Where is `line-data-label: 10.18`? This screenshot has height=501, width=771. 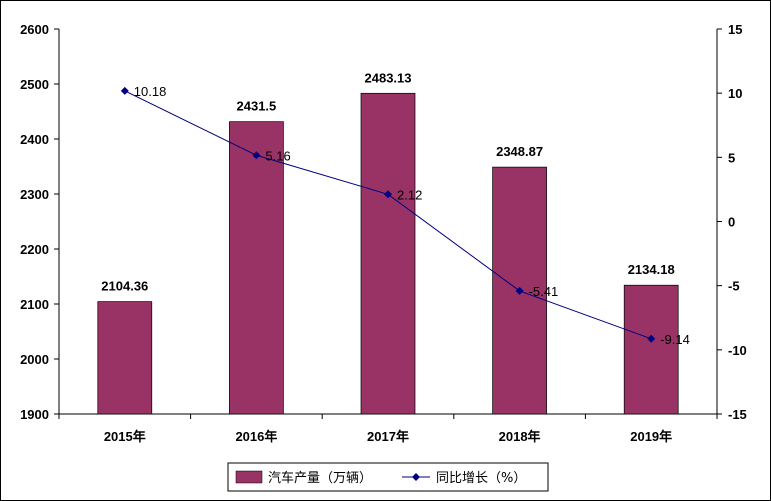 line-data-label: 10.18 is located at coordinates (150, 91).